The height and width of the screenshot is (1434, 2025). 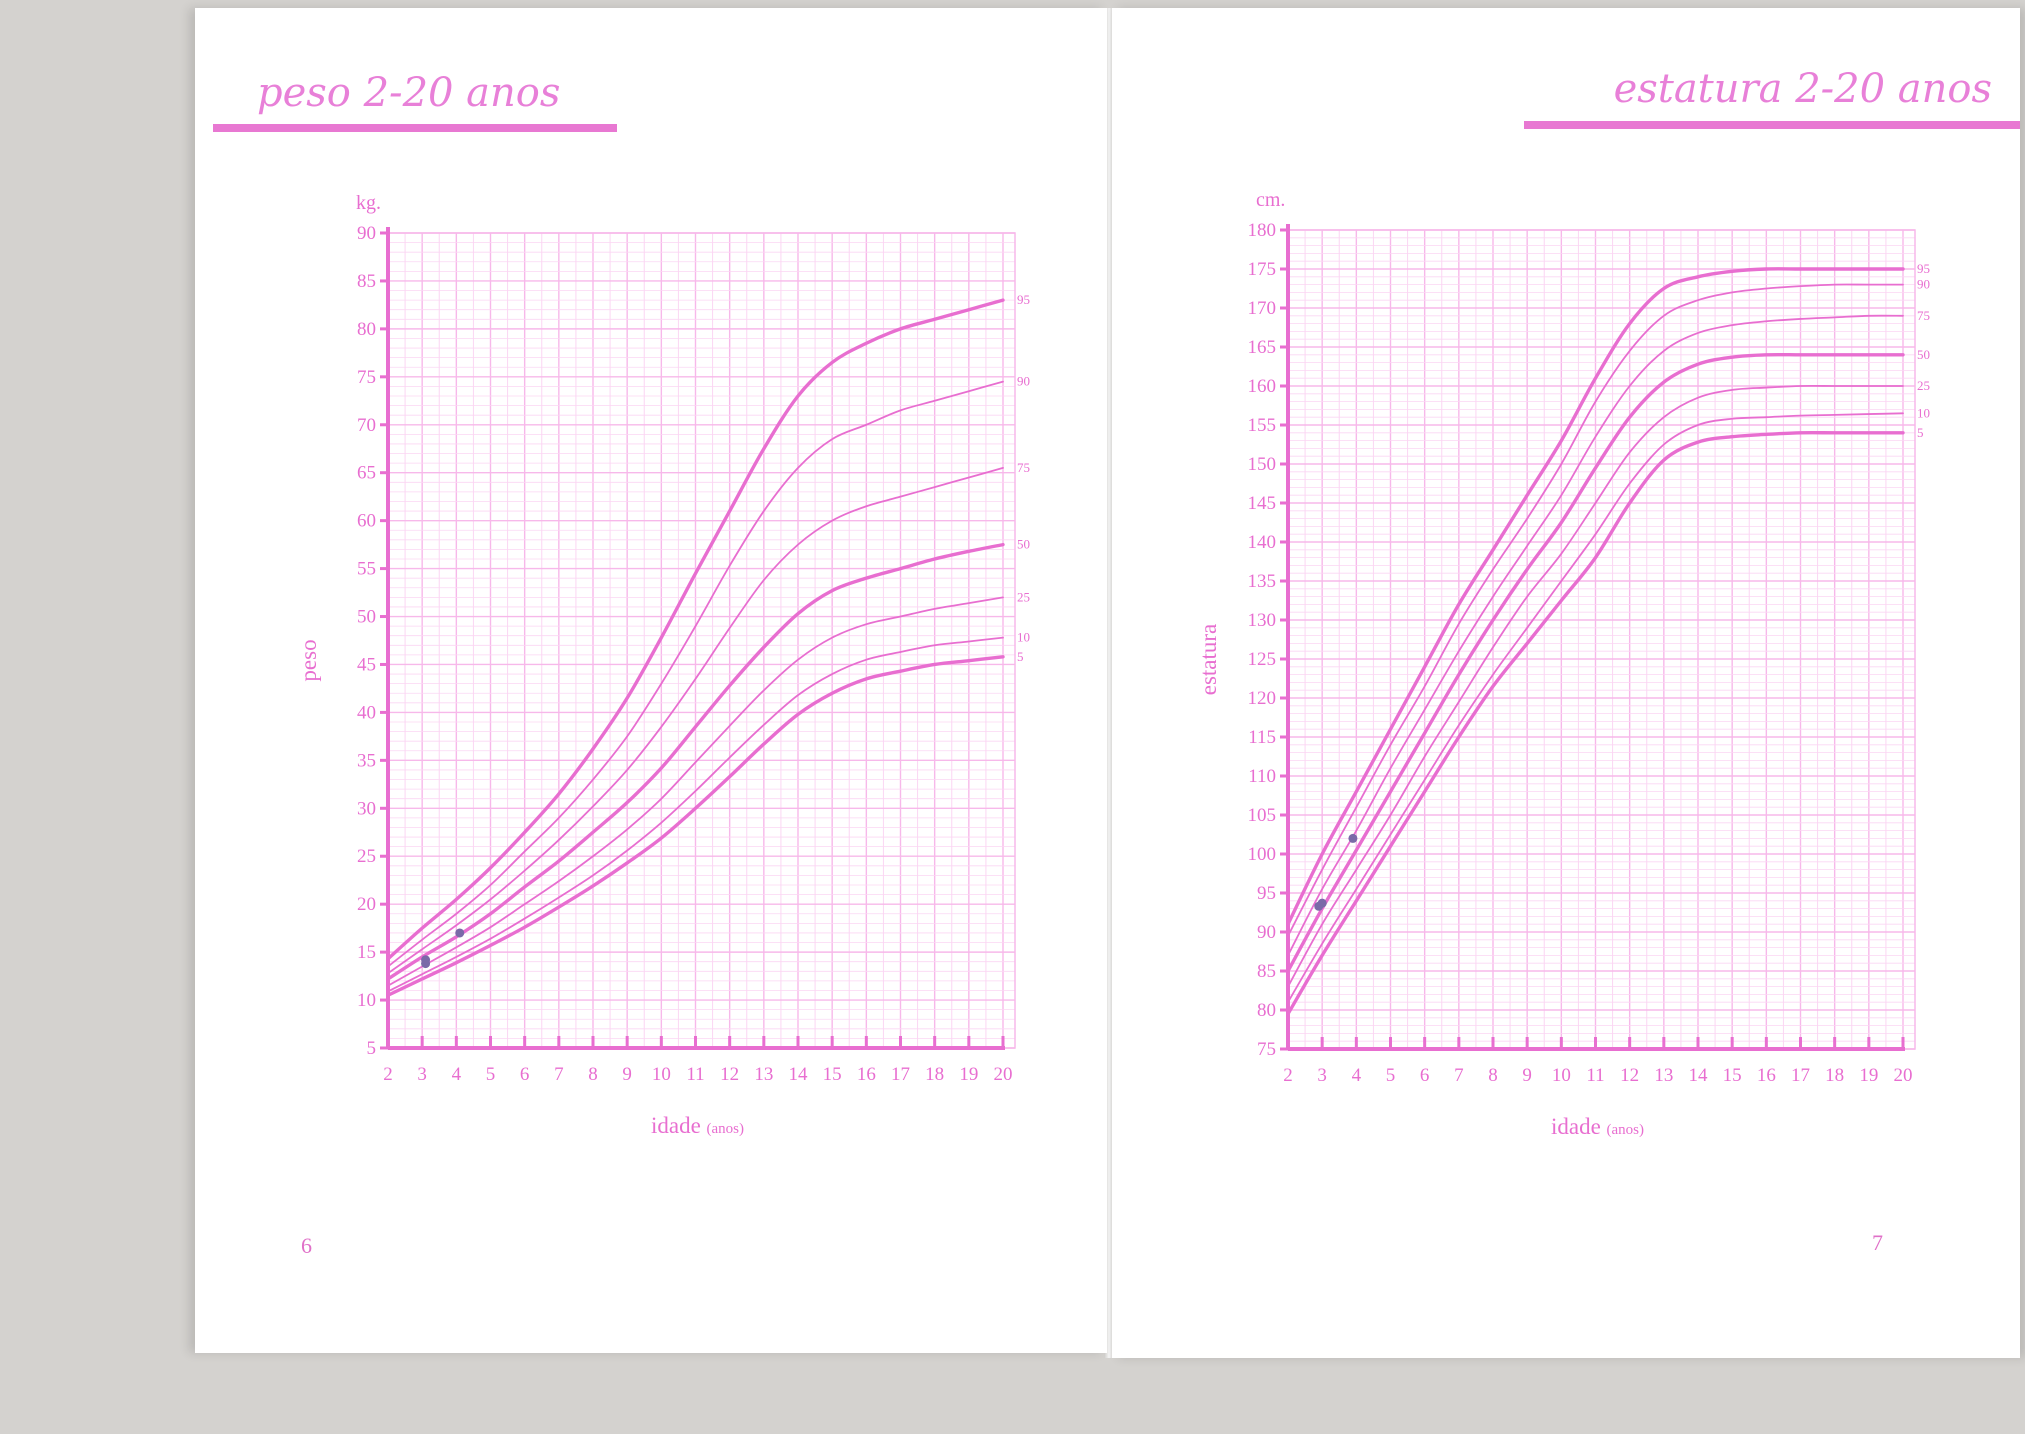 I want to click on percentile-label-90: 90, so click(x=1923, y=284).